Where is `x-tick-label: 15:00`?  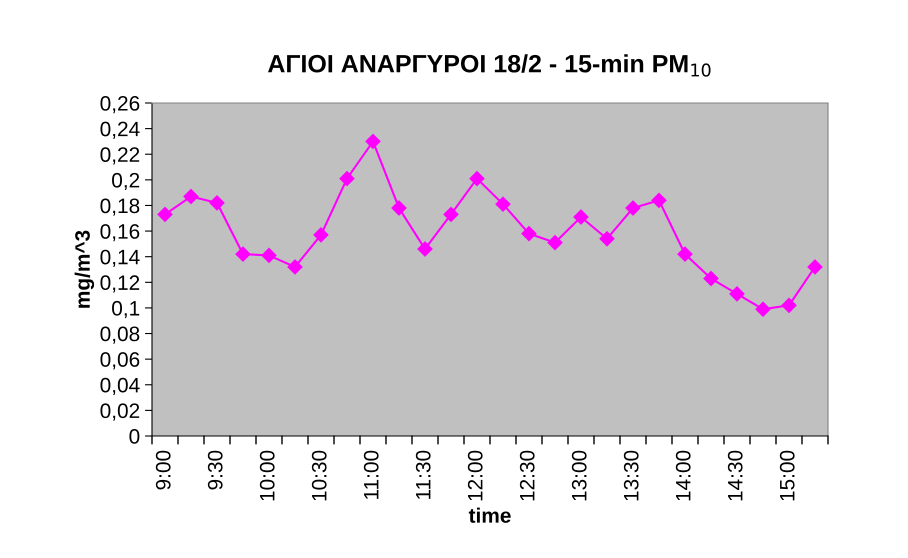
x-tick-label: 15:00 is located at coordinates (787, 475).